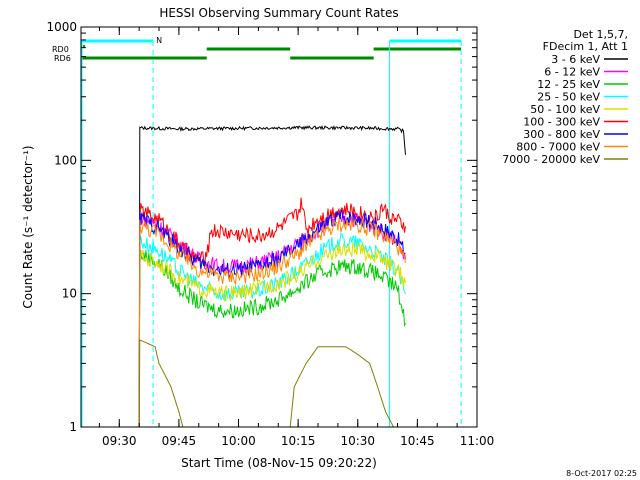  I want to click on y-tick-label: 10, so click(69, 294).